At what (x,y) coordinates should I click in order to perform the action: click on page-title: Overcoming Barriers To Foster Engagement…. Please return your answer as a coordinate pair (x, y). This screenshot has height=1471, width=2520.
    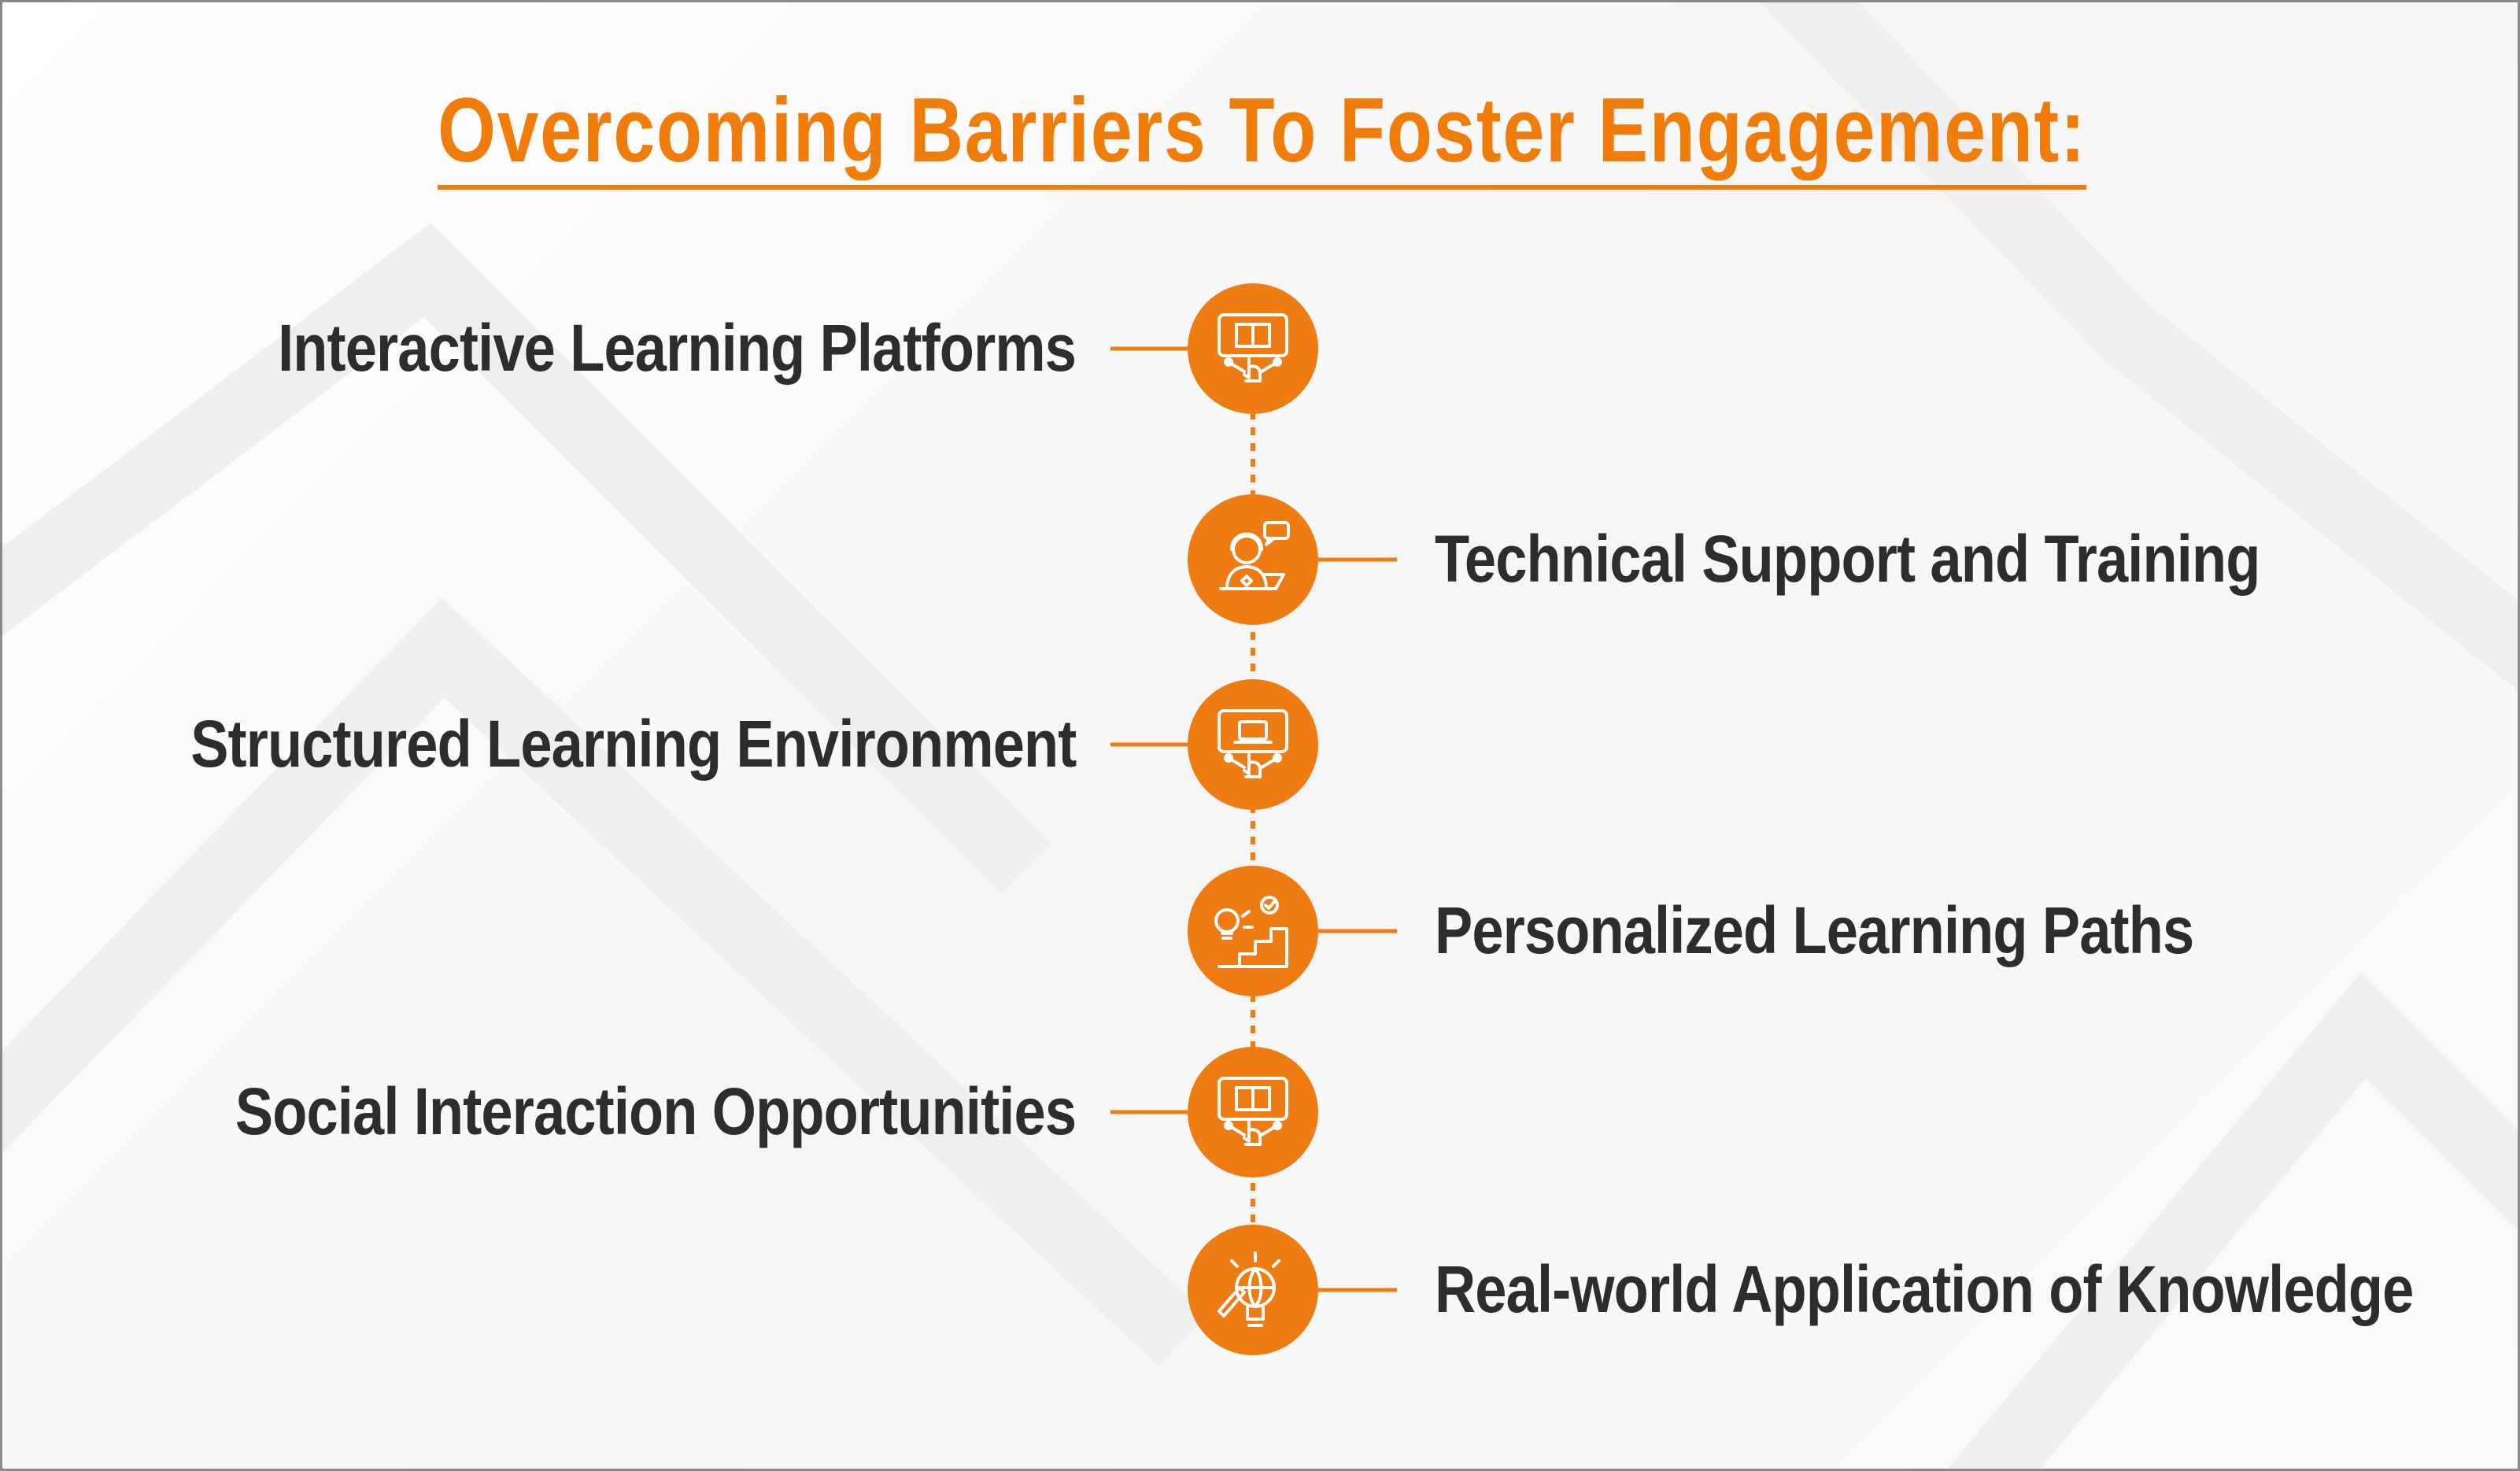
    Looking at the image, I should click on (1260, 132).